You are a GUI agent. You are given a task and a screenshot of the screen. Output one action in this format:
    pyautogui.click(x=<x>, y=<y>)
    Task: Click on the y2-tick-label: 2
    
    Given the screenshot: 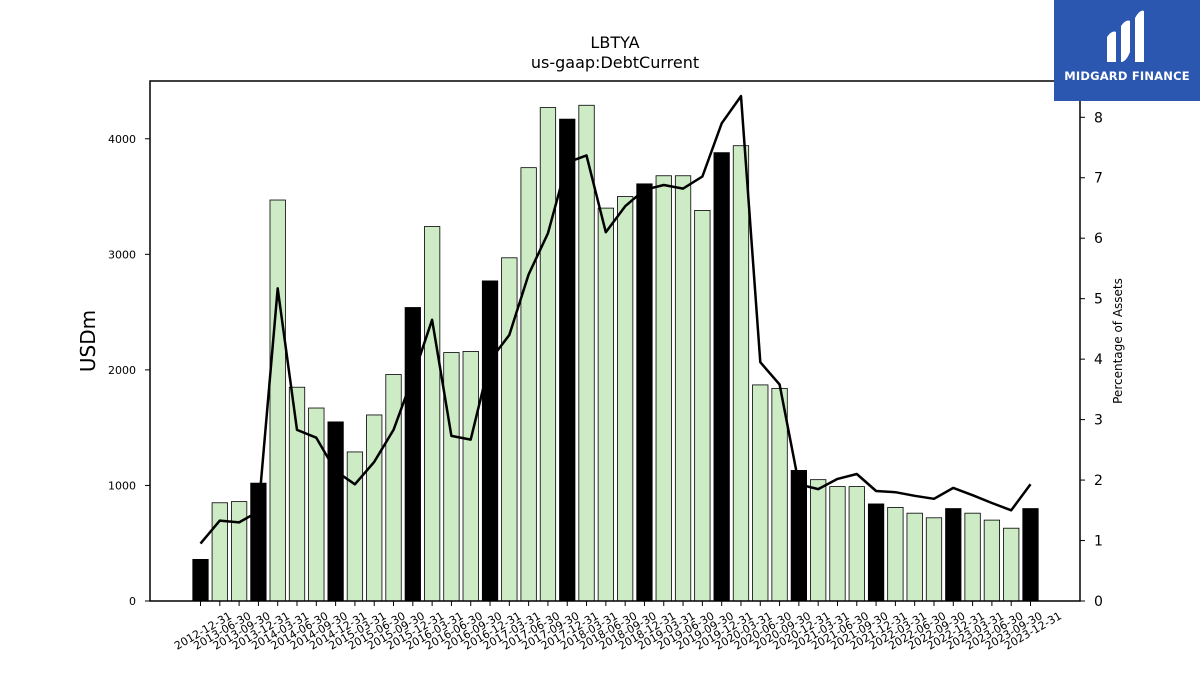 What is the action you would take?
    pyautogui.click(x=1098, y=481)
    